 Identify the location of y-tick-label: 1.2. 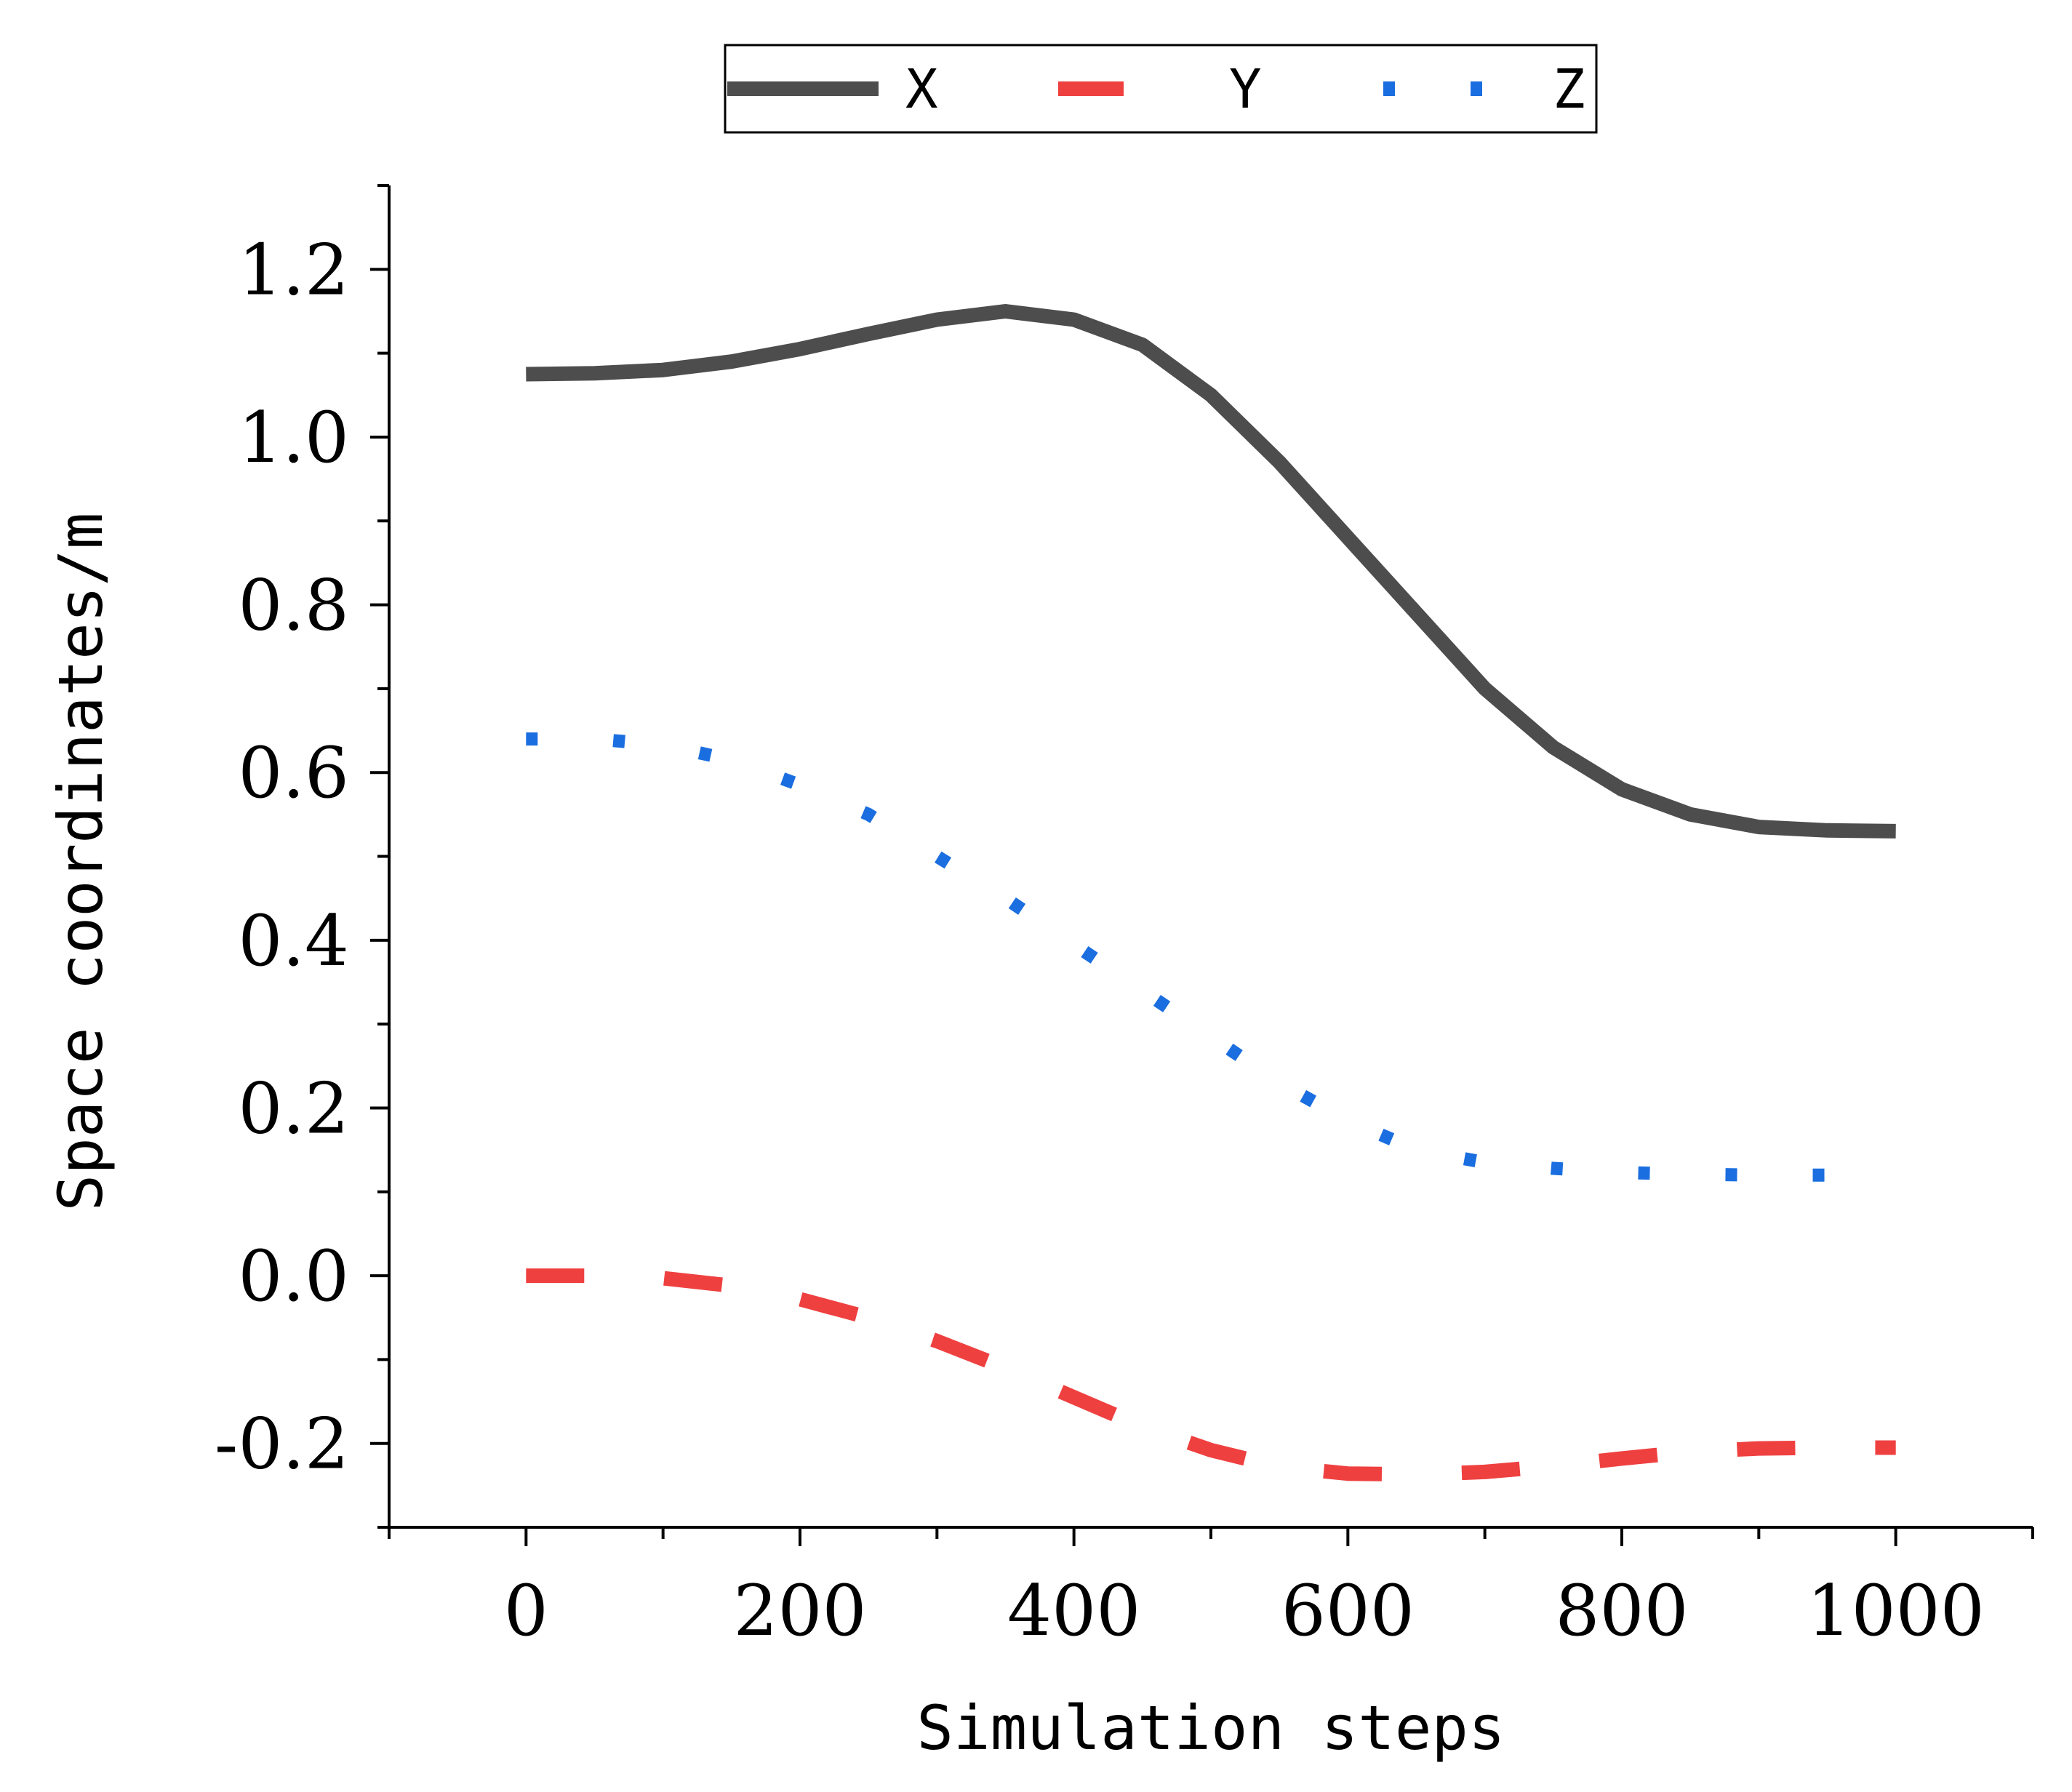
(293, 270).